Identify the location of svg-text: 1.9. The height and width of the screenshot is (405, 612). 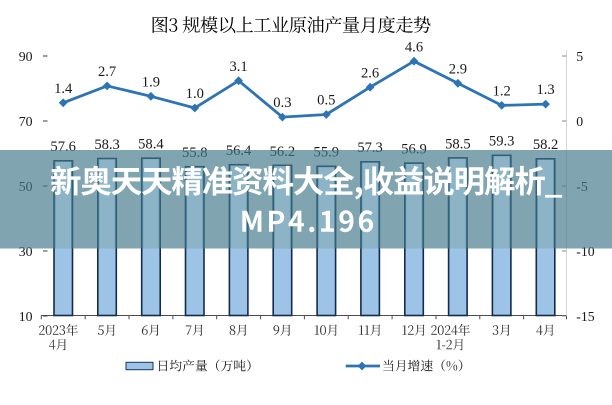
(151, 82).